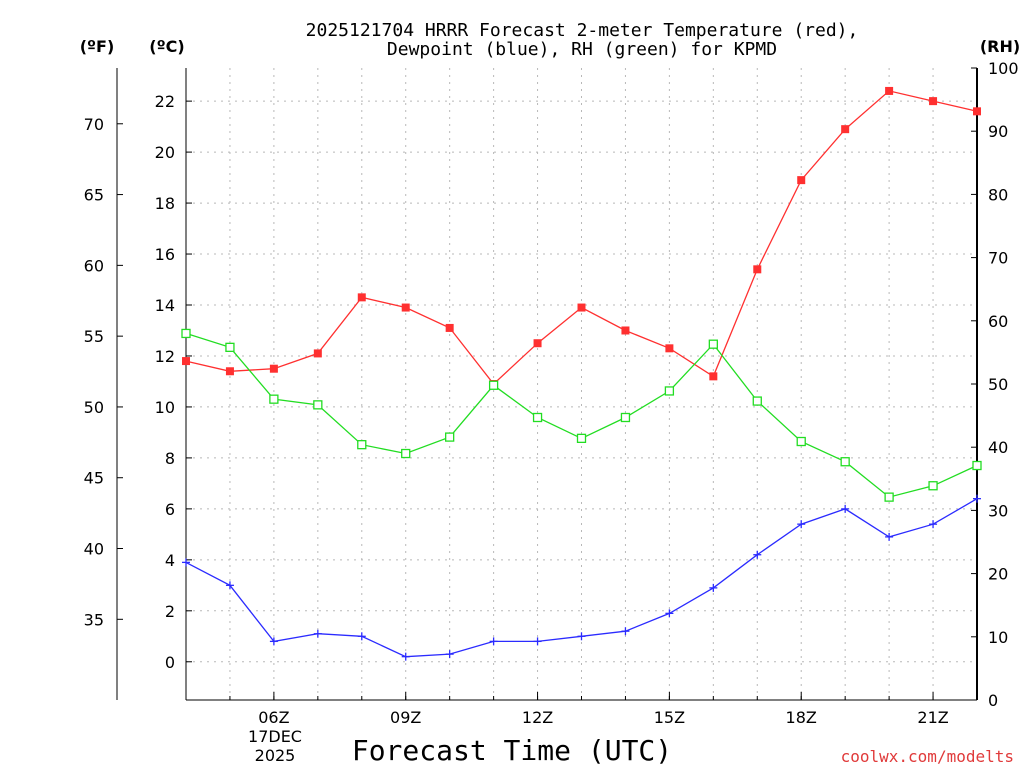 Image resolution: width=1024 pixels, height=768 pixels. I want to click on rh-tick-label: 50, so click(998, 384).